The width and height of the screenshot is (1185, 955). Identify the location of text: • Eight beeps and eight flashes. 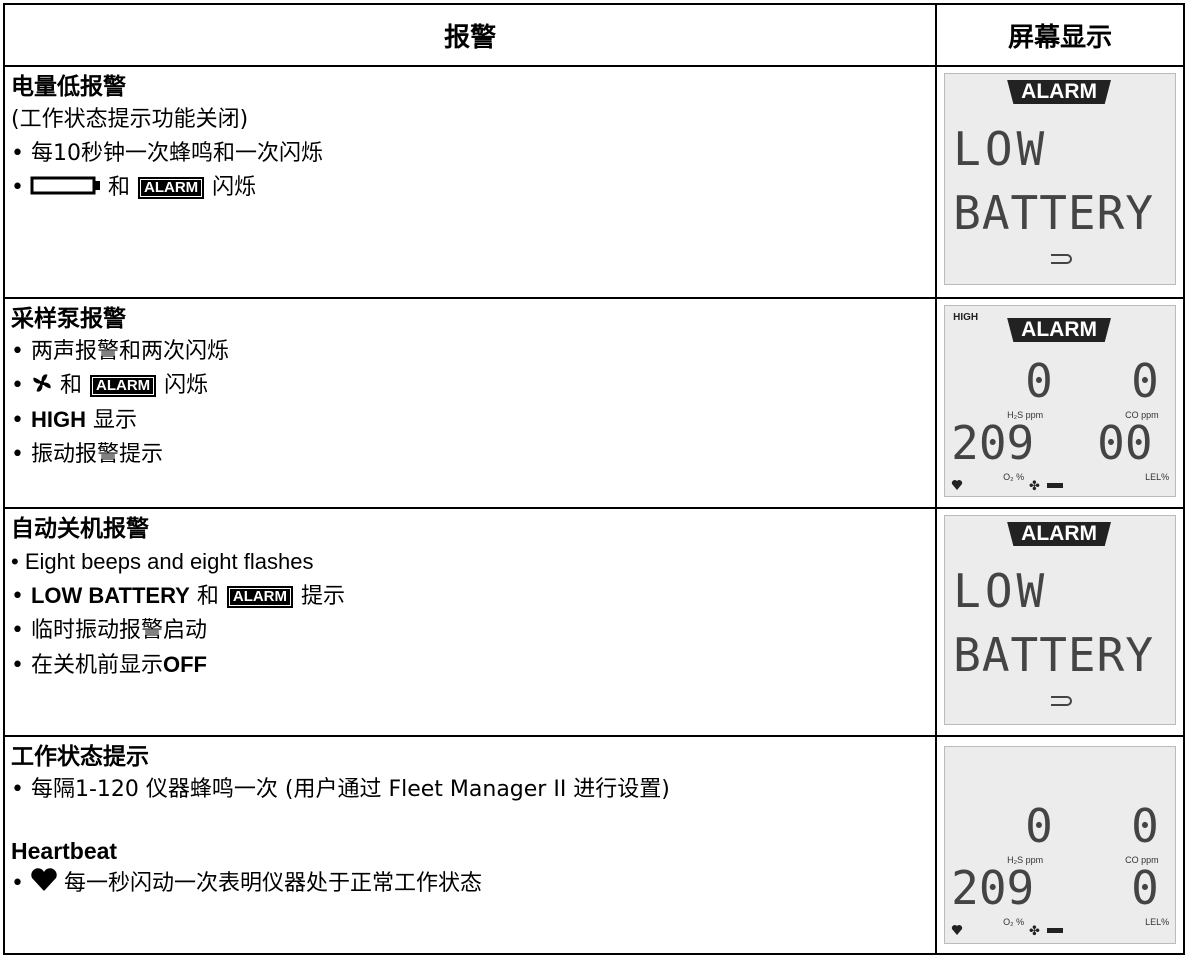
(162, 561).